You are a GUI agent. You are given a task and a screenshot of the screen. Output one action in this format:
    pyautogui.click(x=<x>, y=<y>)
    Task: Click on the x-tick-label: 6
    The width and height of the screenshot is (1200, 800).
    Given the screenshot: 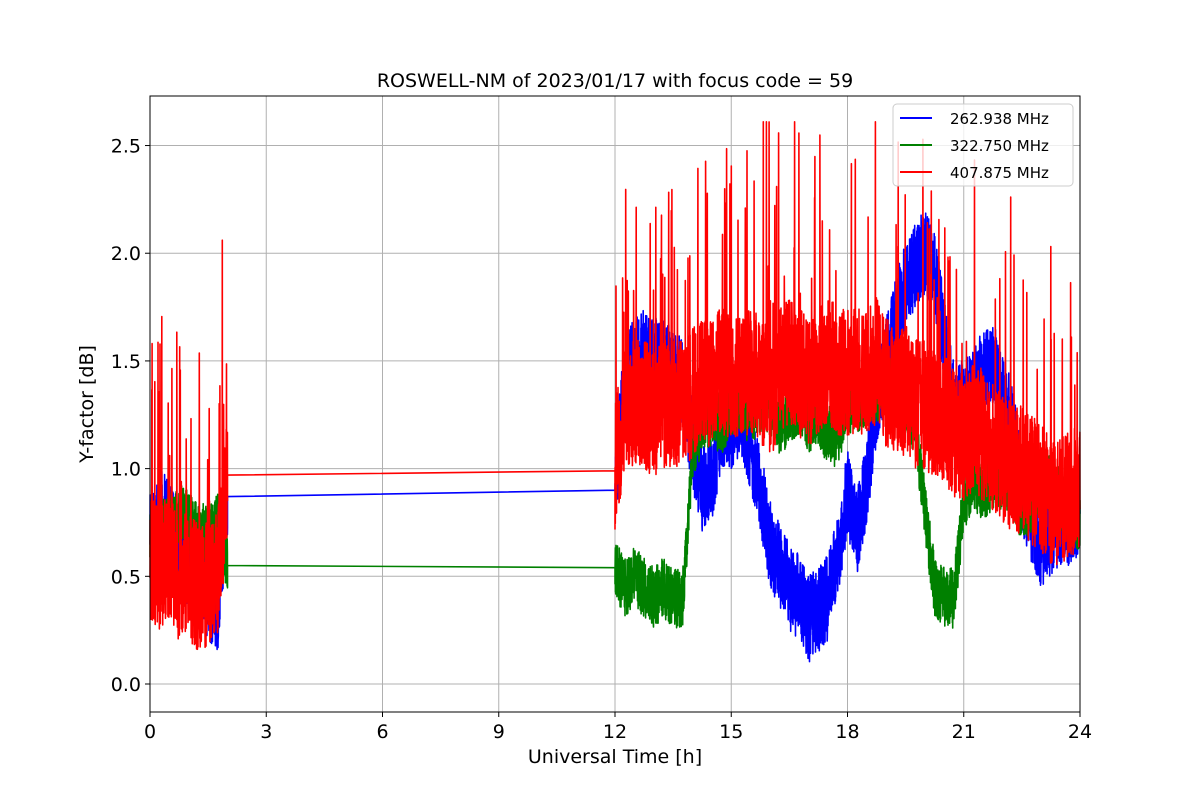 What is the action you would take?
    pyautogui.click(x=382, y=732)
    